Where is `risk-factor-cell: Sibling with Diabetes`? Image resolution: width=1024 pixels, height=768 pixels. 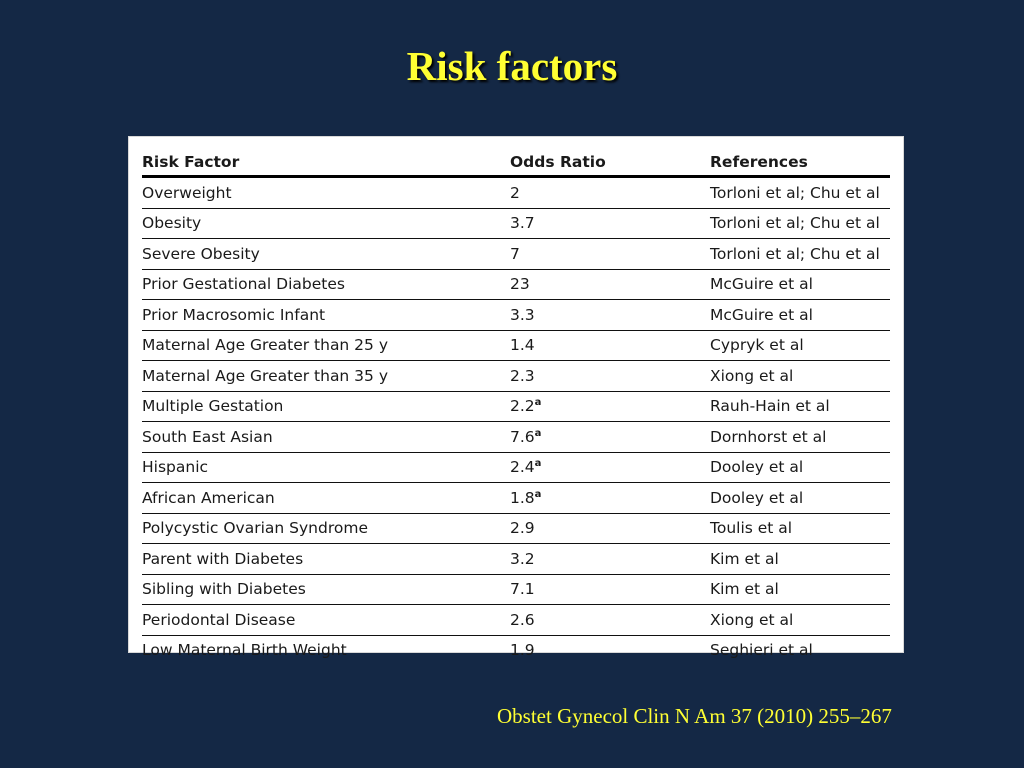 risk-factor-cell: Sibling with Diabetes is located at coordinates (326, 589).